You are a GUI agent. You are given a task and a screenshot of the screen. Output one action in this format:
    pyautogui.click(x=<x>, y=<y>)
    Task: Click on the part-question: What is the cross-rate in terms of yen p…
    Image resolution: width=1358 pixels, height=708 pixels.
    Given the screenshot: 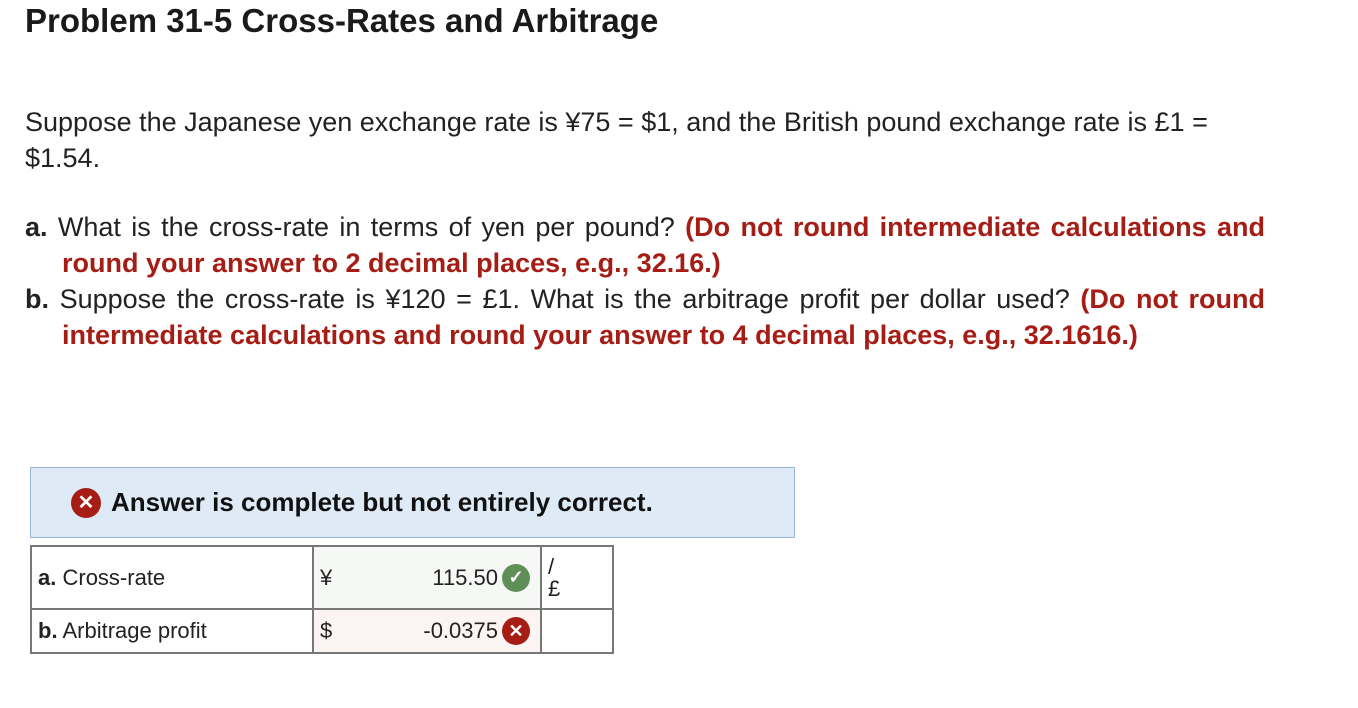 What is the action you would take?
    pyautogui.click(x=366, y=227)
    